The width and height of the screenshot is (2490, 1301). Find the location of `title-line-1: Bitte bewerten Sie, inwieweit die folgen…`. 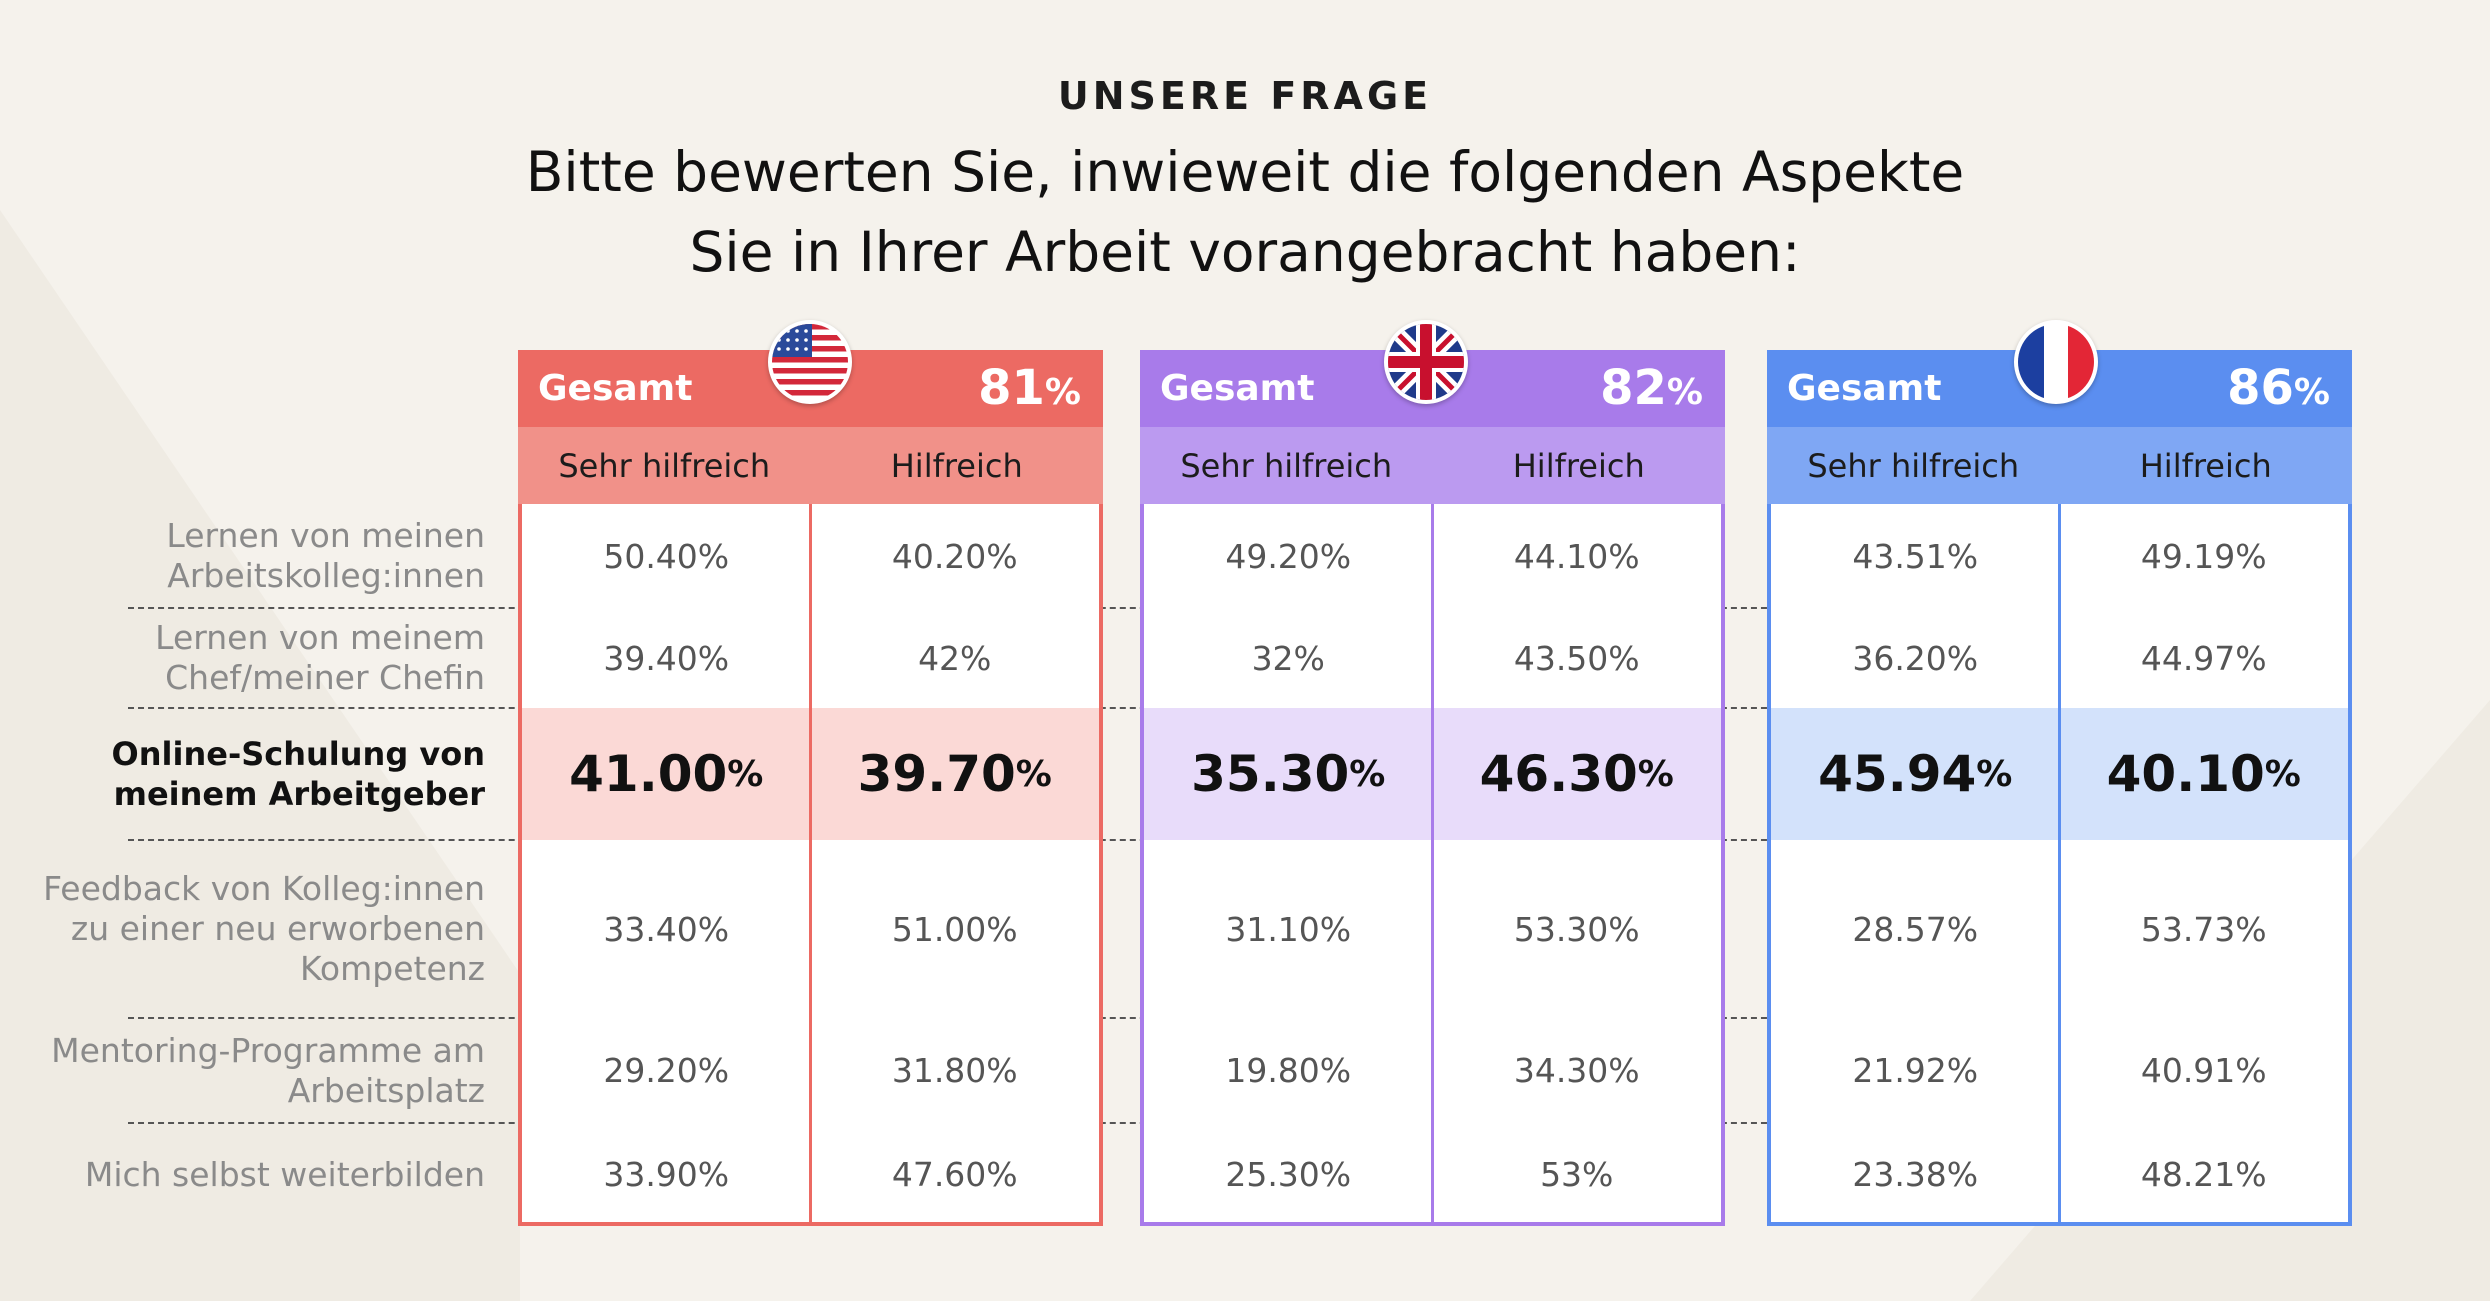

title-line-1: Bitte bewerten Sie, inwieweit die folgen… is located at coordinates (1245, 172).